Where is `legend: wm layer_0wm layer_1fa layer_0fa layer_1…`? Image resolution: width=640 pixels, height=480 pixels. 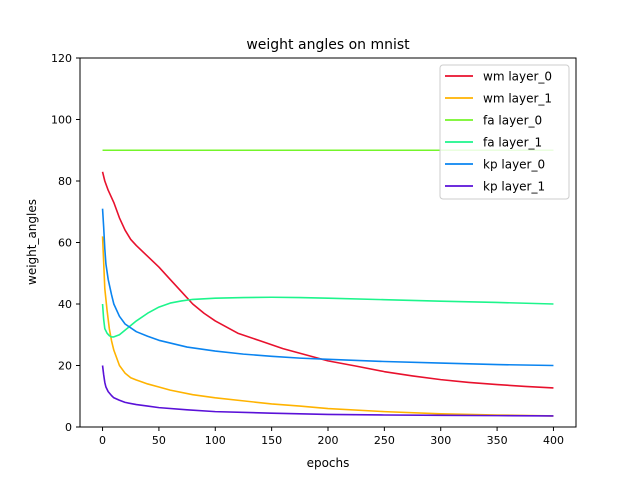 legend: wm layer_0wm layer_1fa layer_0fa layer_1… is located at coordinates (504, 132).